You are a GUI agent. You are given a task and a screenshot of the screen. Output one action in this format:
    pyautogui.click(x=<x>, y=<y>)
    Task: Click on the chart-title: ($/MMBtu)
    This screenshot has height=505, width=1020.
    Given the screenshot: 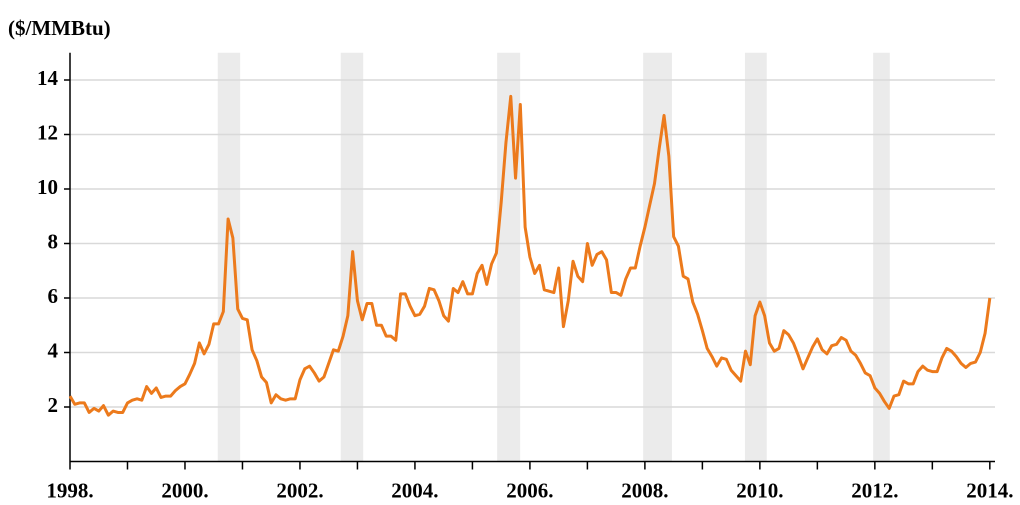 What is the action you would take?
    pyautogui.click(x=59, y=28)
    